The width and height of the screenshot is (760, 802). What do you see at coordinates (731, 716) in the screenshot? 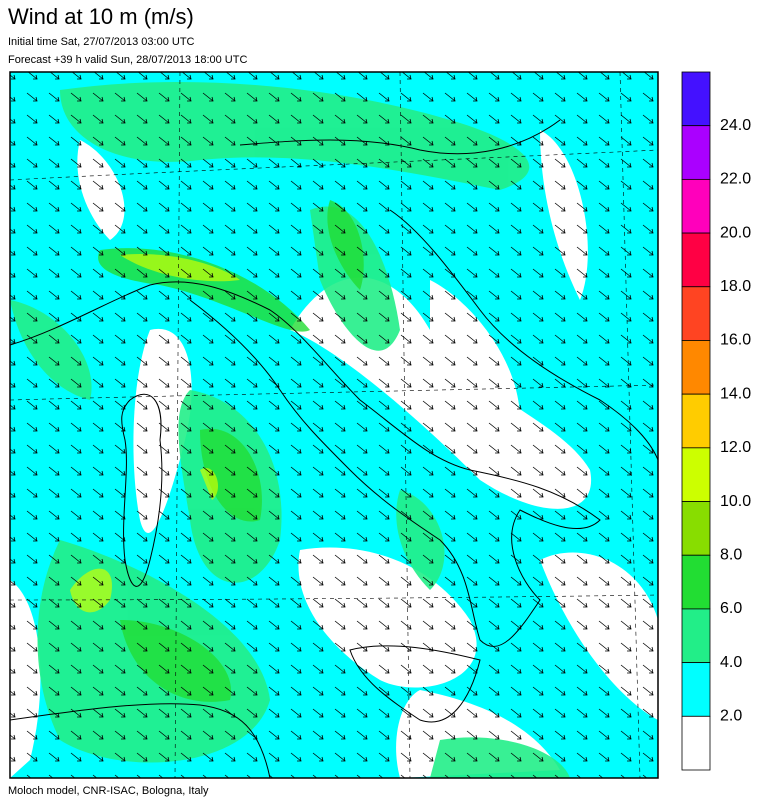
I see `colorbar-label: 2.0` at bounding box center [731, 716].